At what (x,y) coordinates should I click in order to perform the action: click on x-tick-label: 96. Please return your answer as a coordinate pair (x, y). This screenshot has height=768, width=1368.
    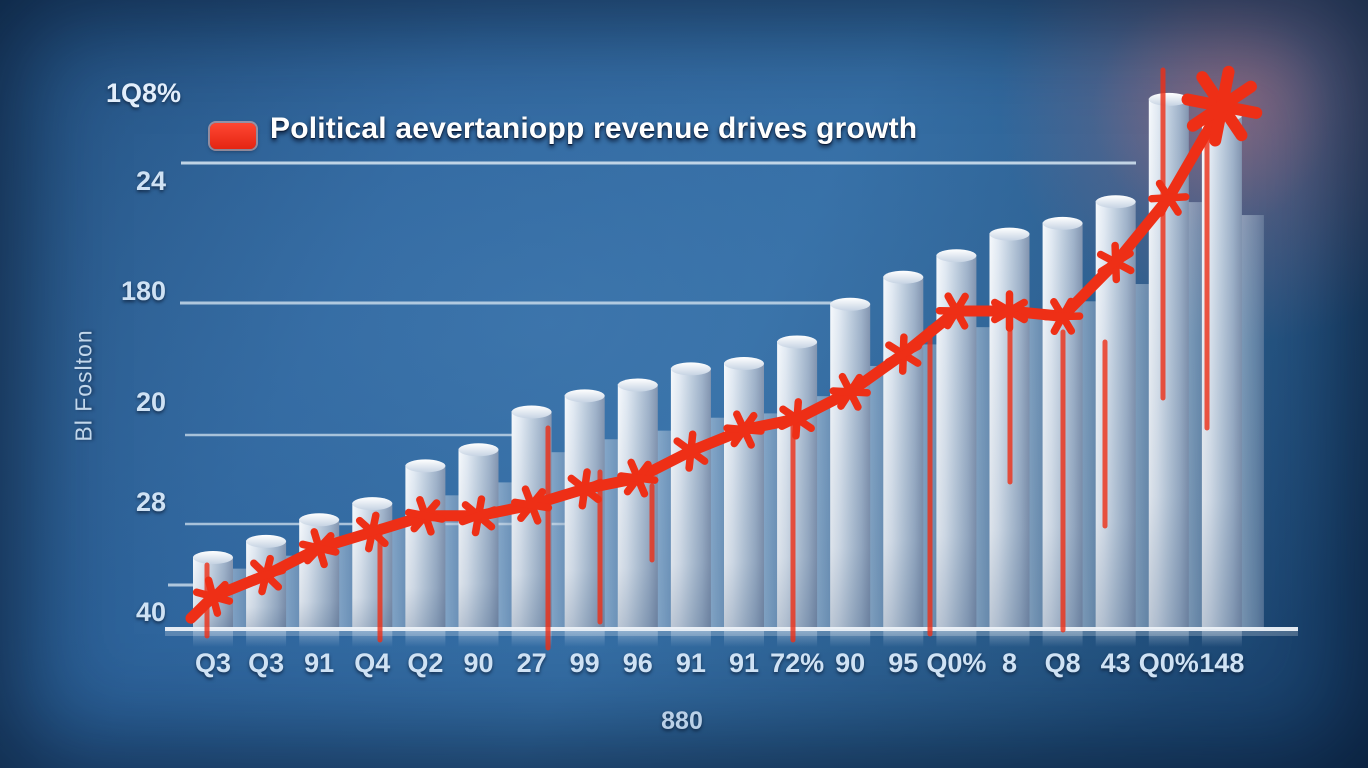
    Looking at the image, I should click on (637, 663).